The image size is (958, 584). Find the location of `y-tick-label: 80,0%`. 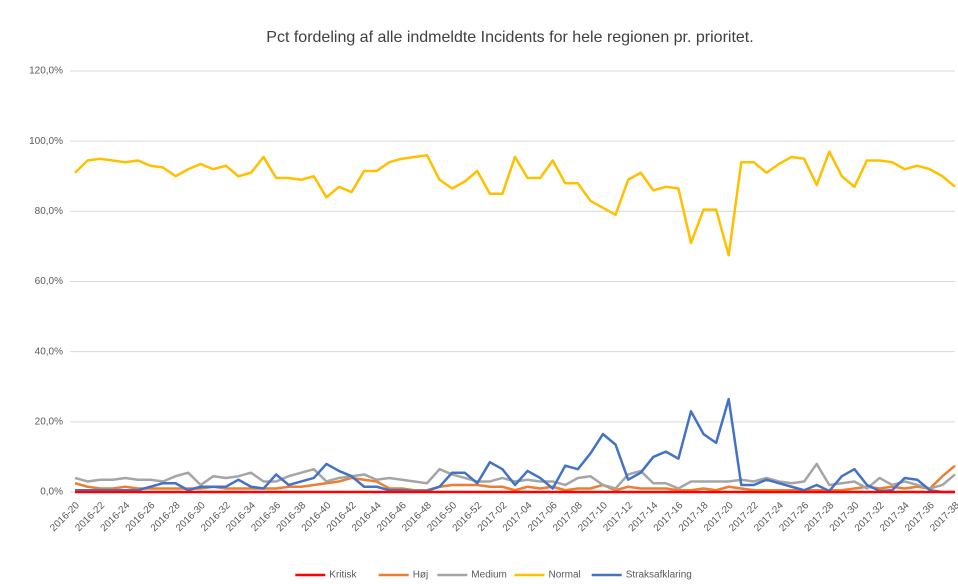

y-tick-label: 80,0% is located at coordinates (49, 211).